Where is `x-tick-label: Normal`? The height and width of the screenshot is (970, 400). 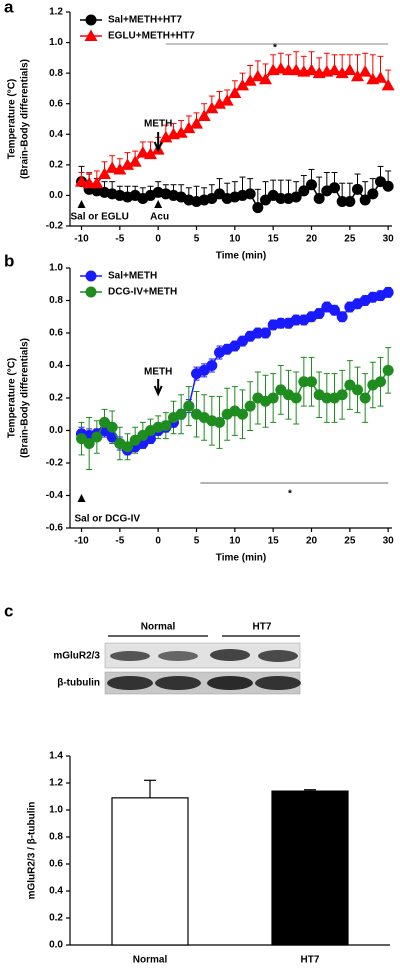
x-tick-label: Normal is located at coordinates (150, 960).